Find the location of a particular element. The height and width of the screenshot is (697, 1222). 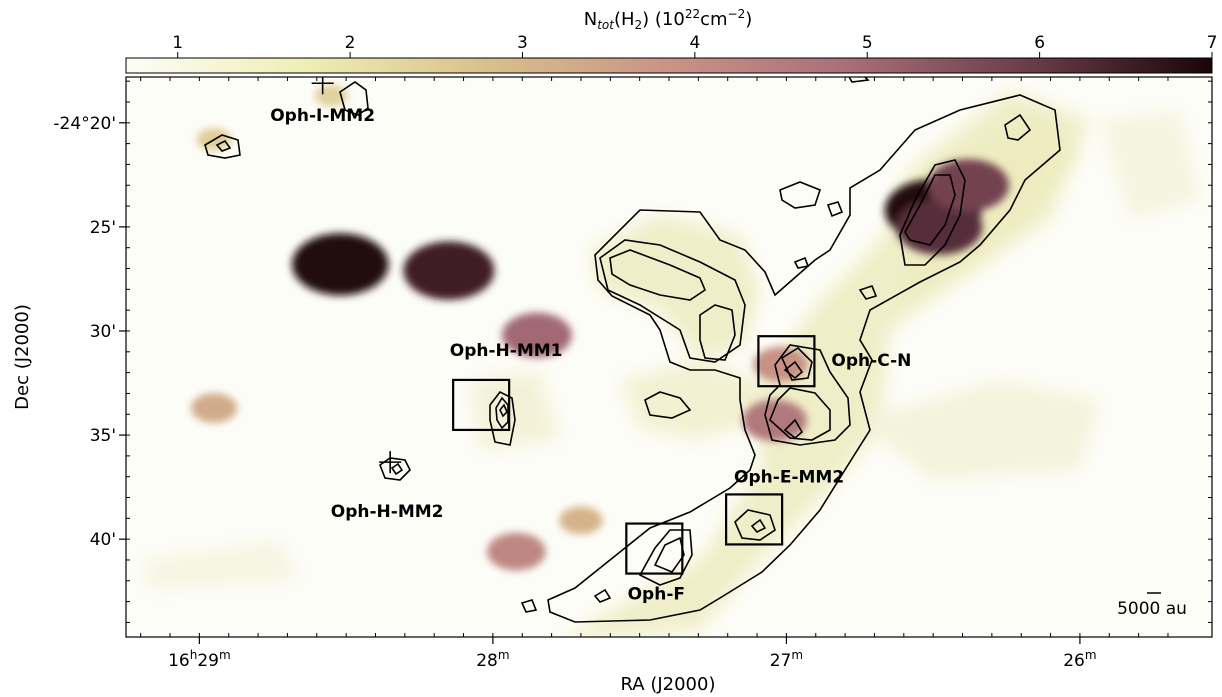

y-tick-label: -24°20' is located at coordinates (84, 124).